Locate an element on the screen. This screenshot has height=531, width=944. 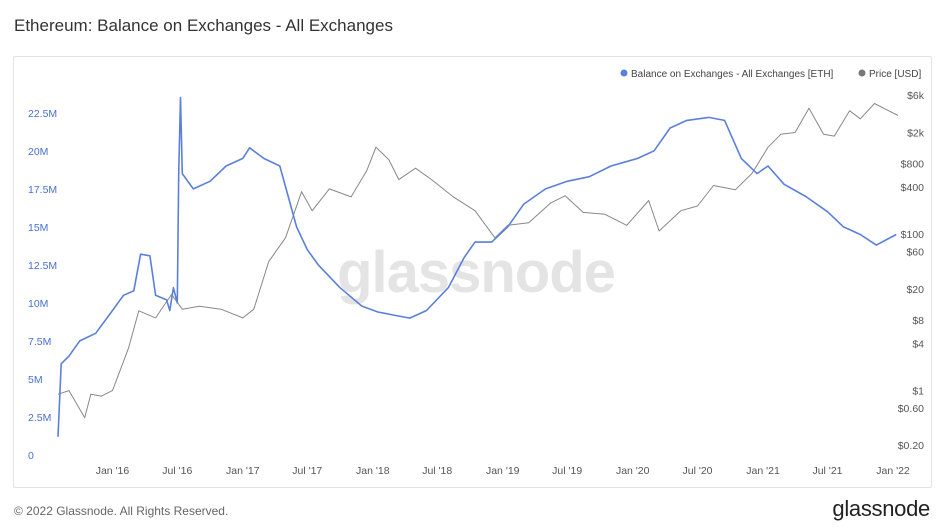
y-right-tick-label: $8 is located at coordinates (918, 321).